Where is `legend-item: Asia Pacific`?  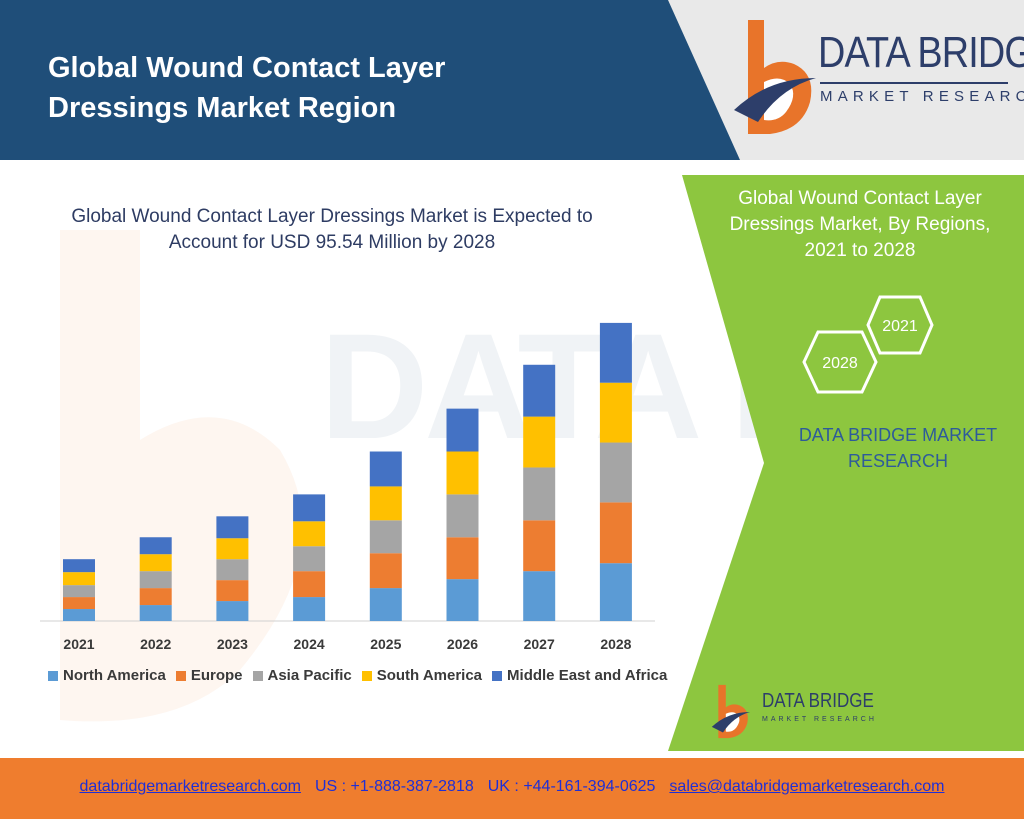 legend-item: Asia Pacific is located at coordinates (302, 675).